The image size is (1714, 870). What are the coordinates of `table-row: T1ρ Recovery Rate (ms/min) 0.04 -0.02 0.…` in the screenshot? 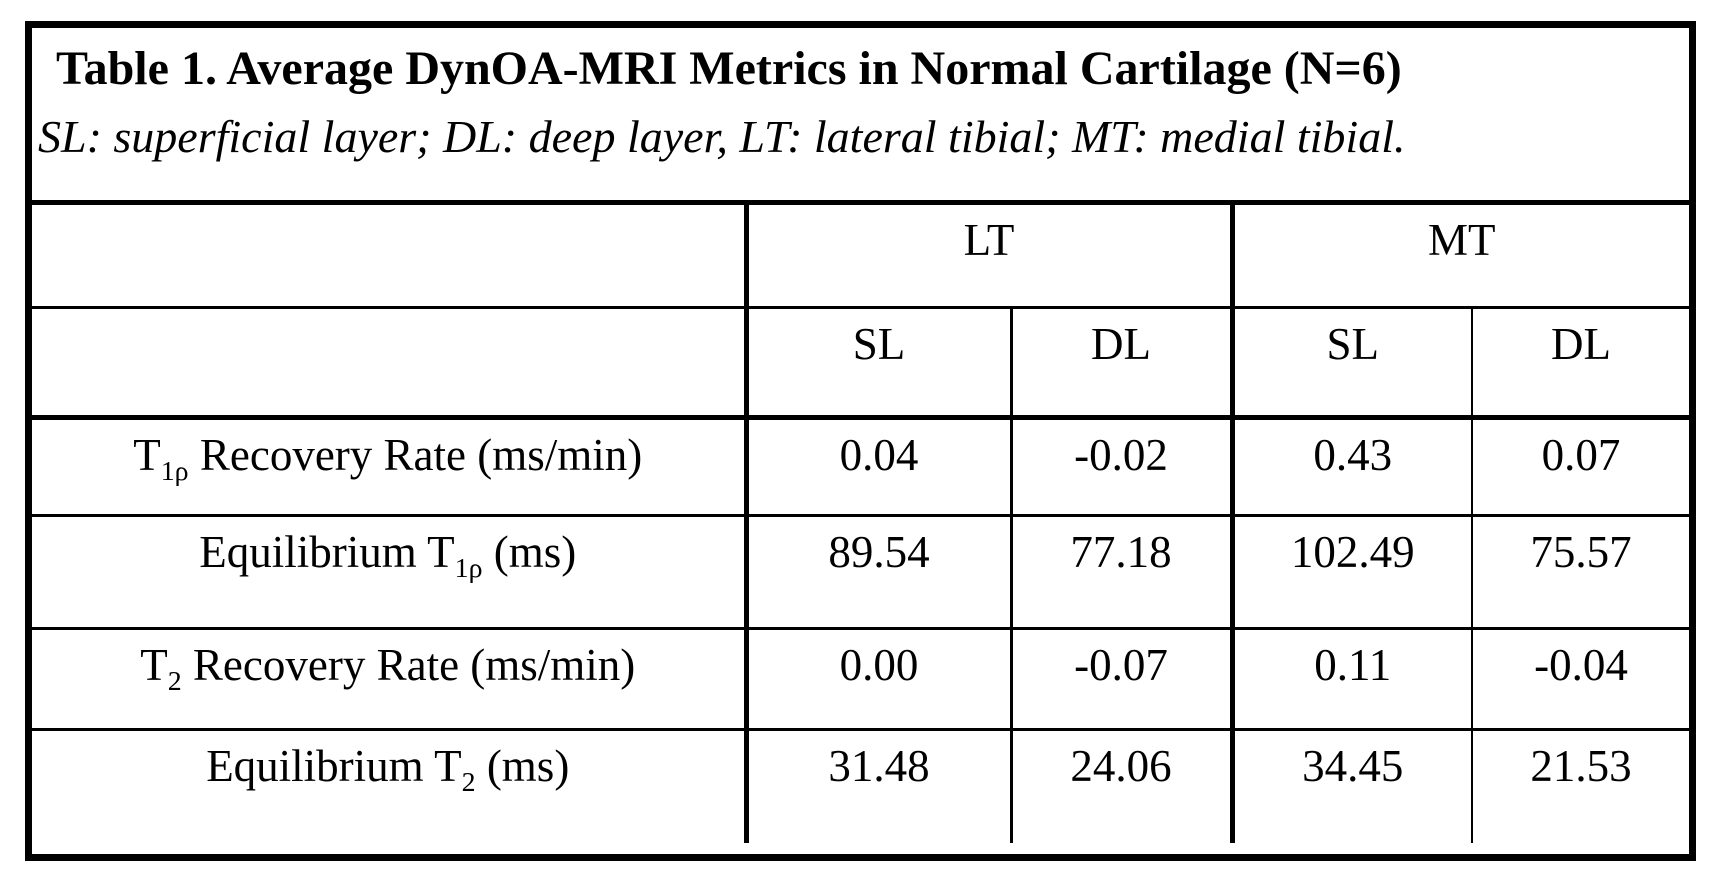 It's located at (861, 467).